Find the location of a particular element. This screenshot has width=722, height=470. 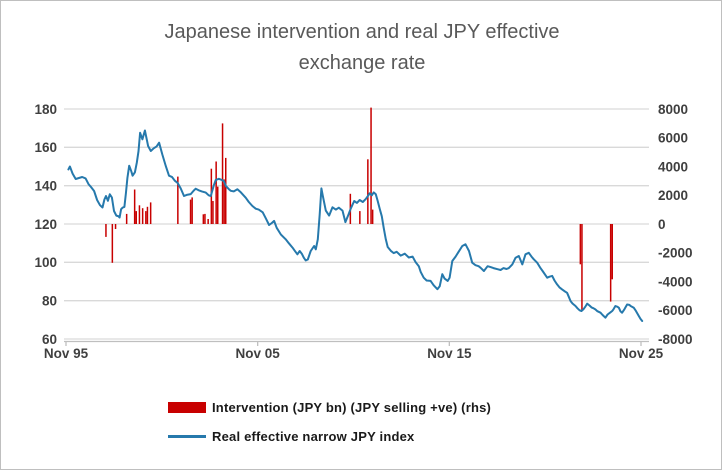

left-axis-tick-label: 140 is located at coordinates (45, 185).